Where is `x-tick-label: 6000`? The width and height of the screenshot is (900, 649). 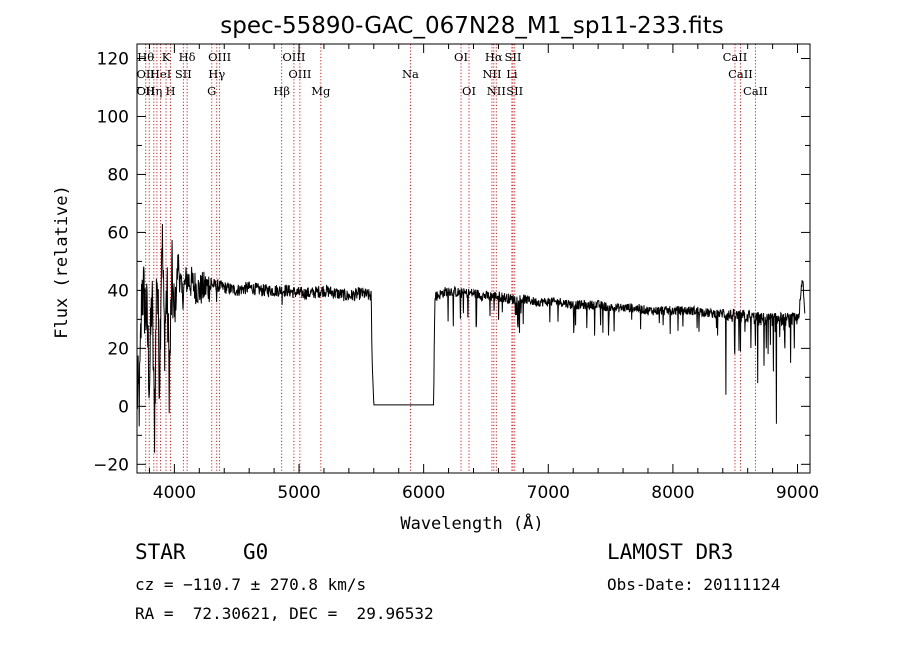 x-tick-label: 6000 is located at coordinates (423, 493).